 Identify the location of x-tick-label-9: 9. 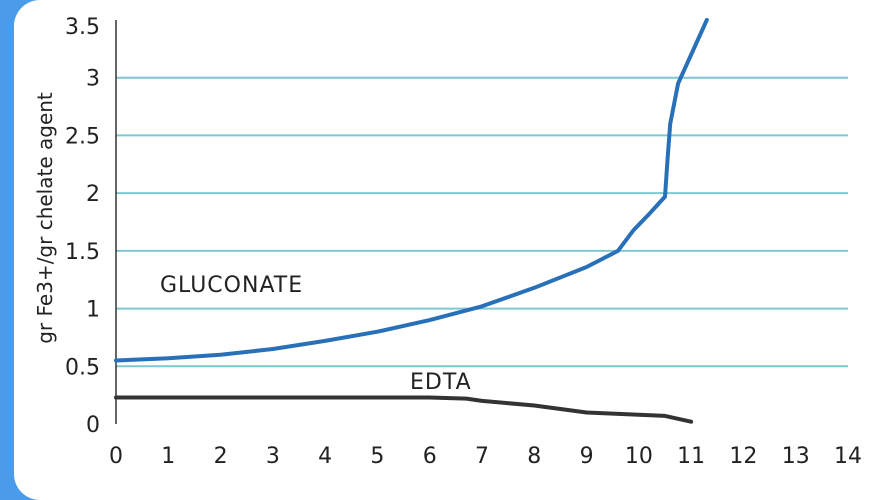
(587, 454).